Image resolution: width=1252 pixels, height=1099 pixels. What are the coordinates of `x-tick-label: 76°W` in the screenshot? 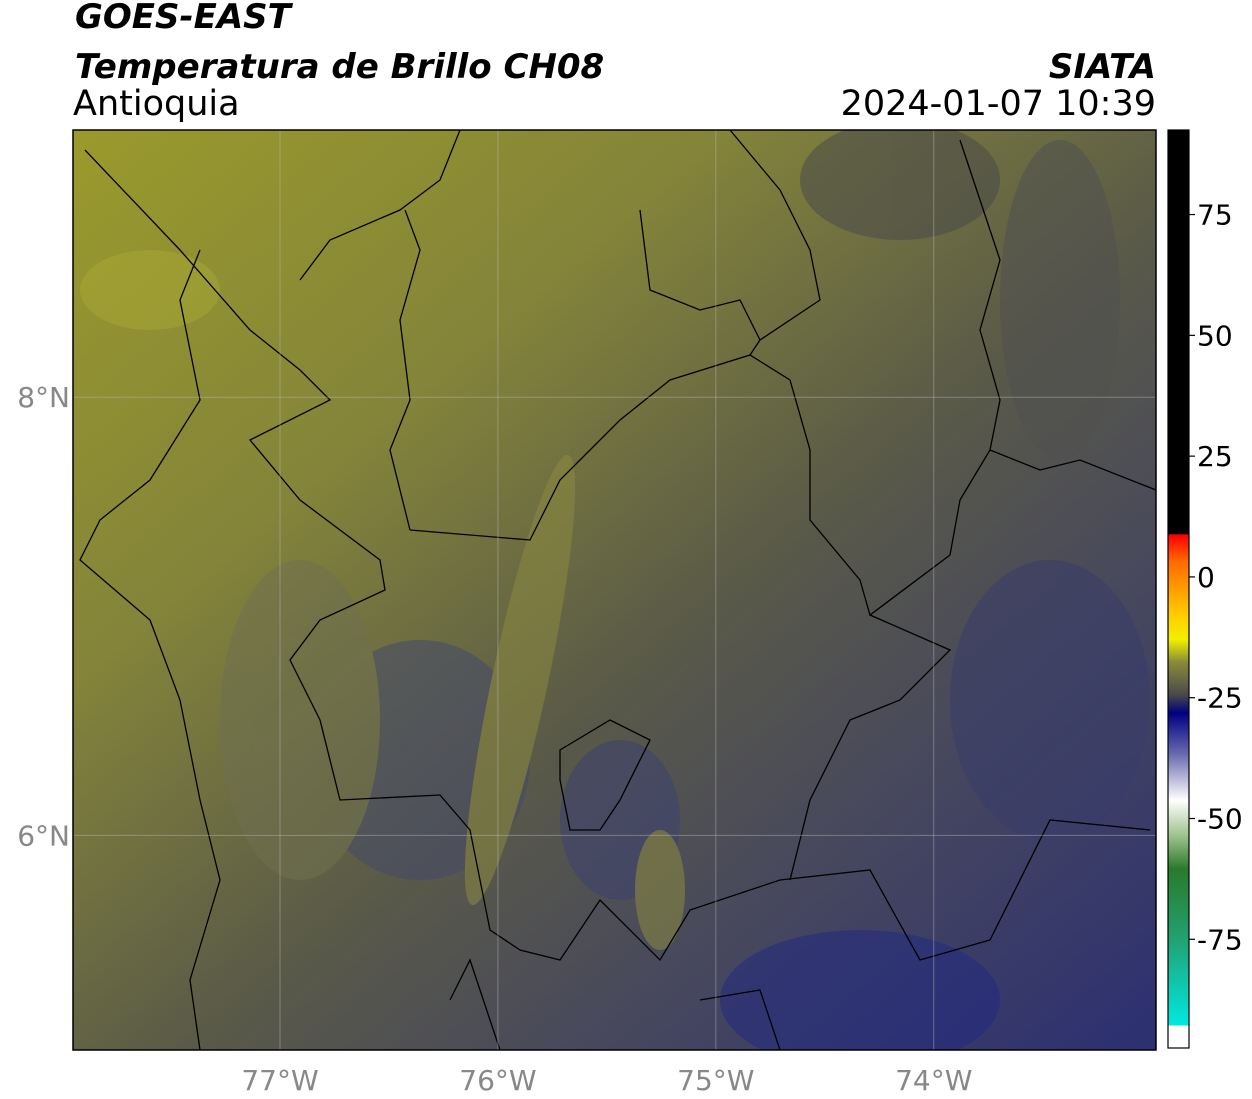 It's located at (497, 1080).